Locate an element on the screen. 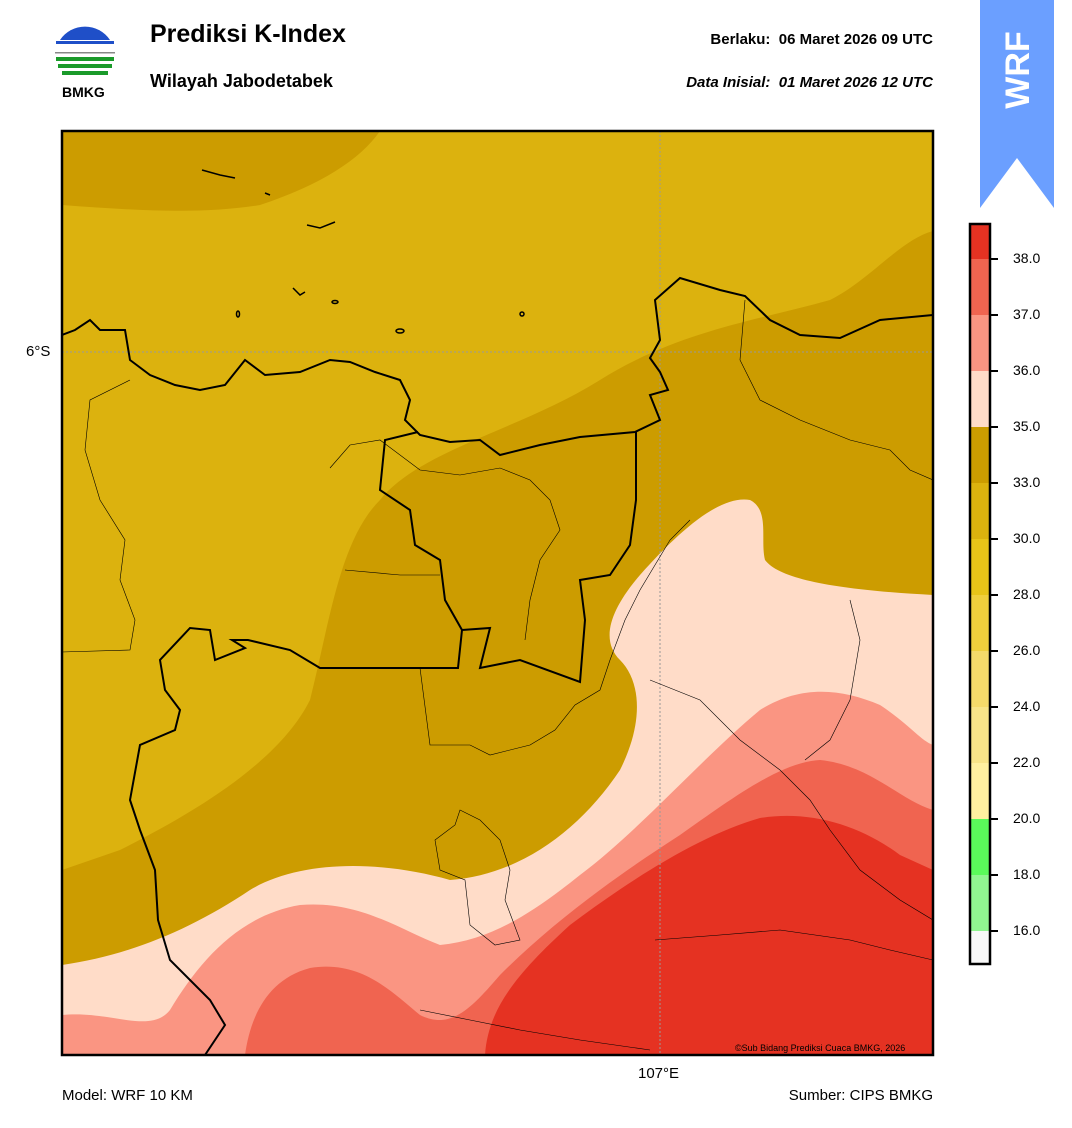  model-label: Model: WRF 10 KM is located at coordinates (127, 1095).